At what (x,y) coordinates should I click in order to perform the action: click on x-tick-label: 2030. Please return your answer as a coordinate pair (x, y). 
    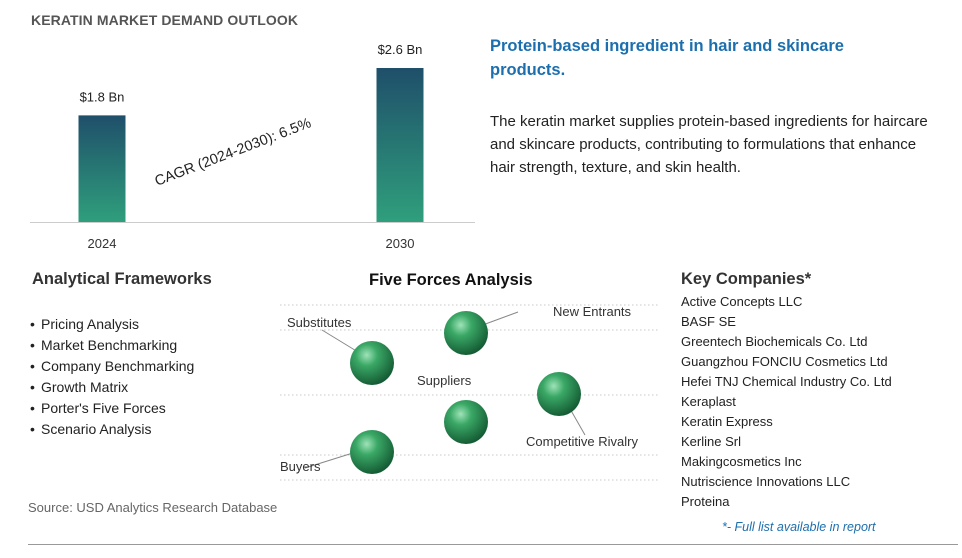
    Looking at the image, I should click on (400, 243).